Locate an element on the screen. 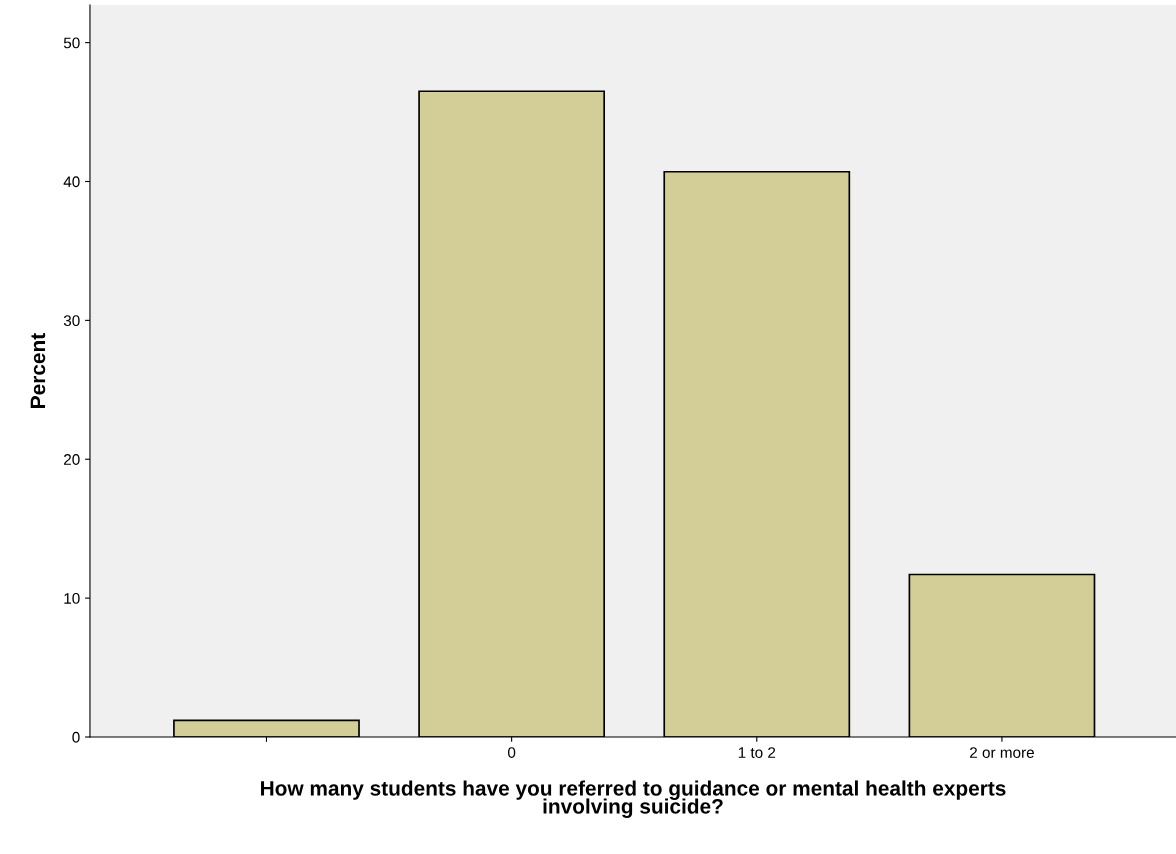 This screenshot has width=1176, height=854. y-tick-label: 40 is located at coordinates (71, 182).